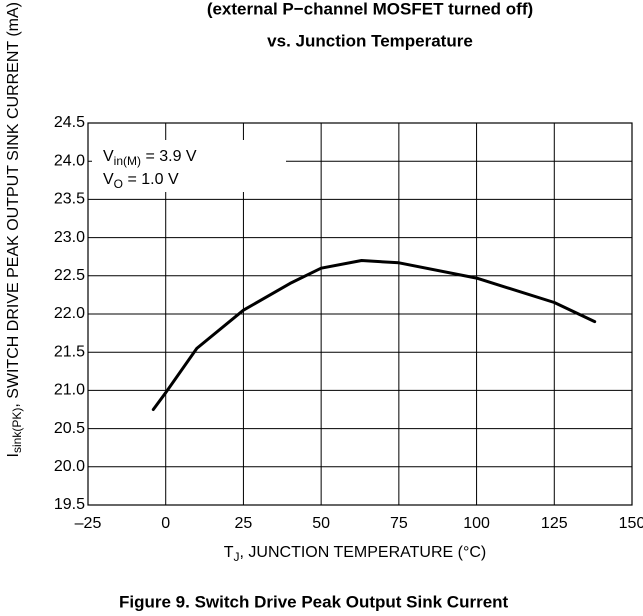 Image resolution: width=643 pixels, height=616 pixels. I want to click on title-line: (external P−channel MOSFET turned off), so click(370, 9).